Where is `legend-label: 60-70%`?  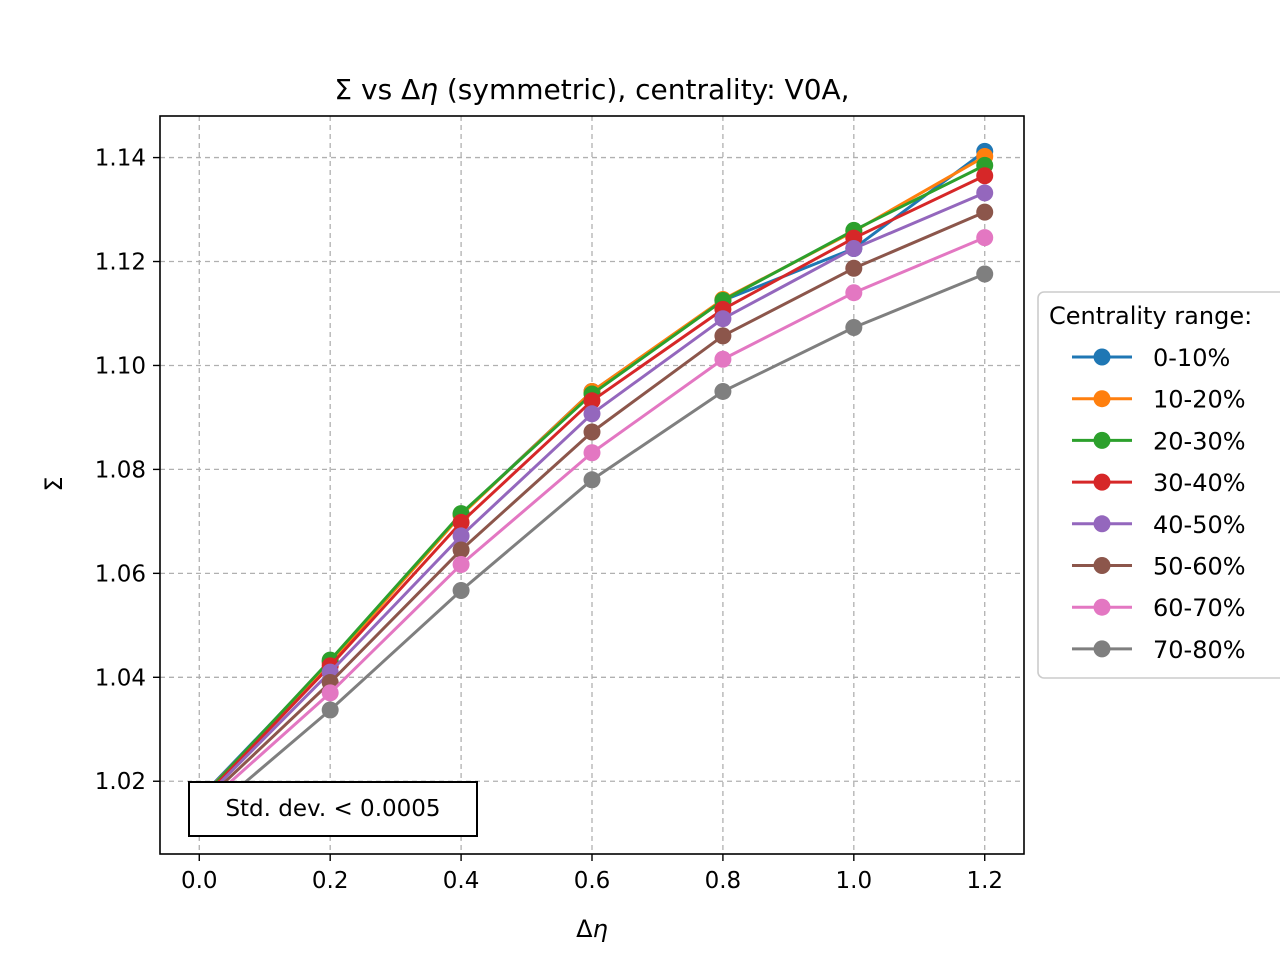
legend-label: 60-70% is located at coordinates (1199, 608).